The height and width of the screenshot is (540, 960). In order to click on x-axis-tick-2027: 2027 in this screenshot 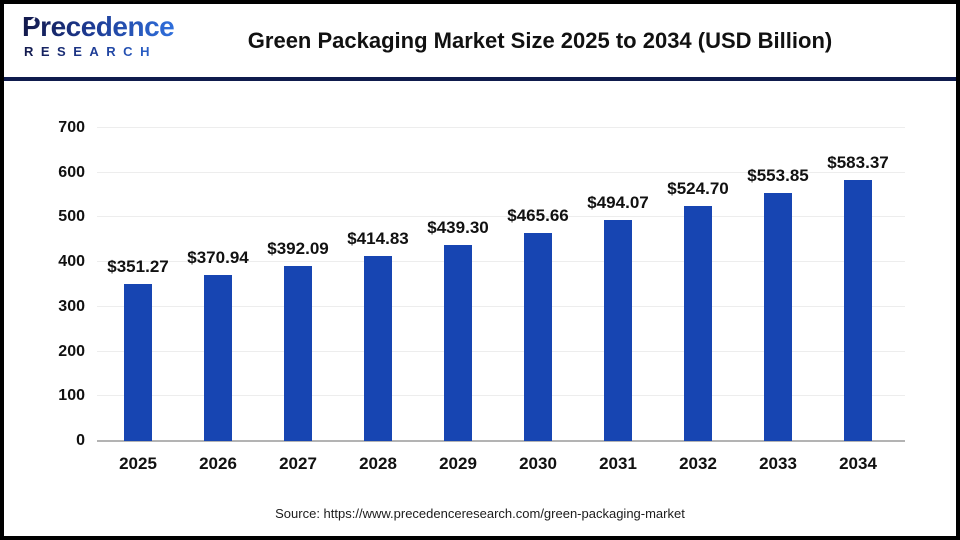, I will do `click(298, 463)`.